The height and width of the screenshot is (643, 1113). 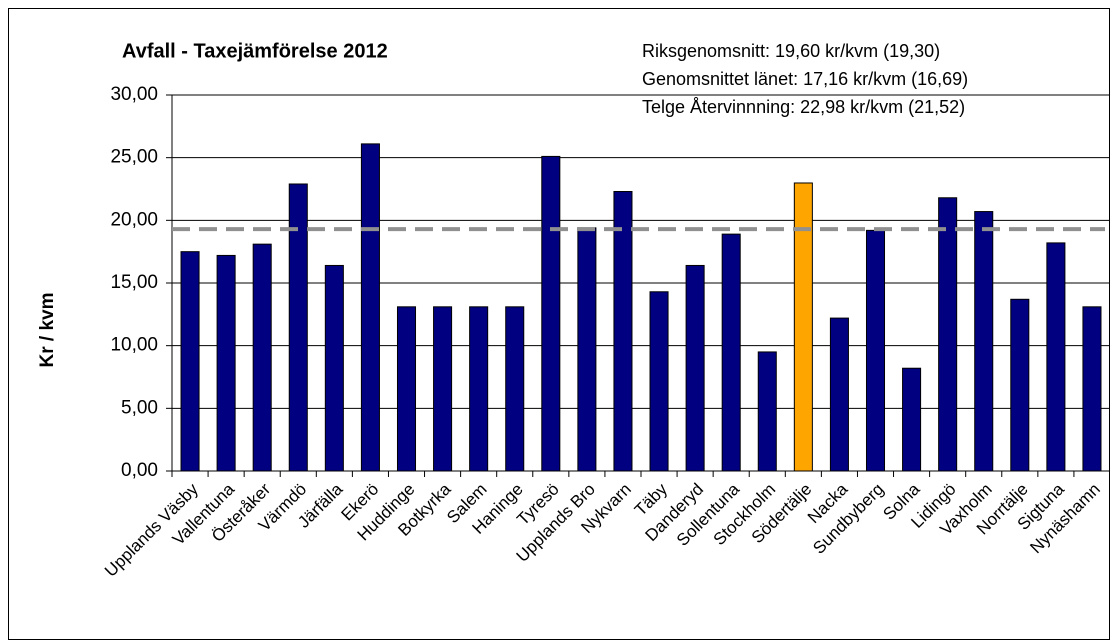 What do you see at coordinates (803, 107) in the screenshot?
I see `annotation: Telge Återvinnning: 22,98 kr/kvm (21,52)` at bounding box center [803, 107].